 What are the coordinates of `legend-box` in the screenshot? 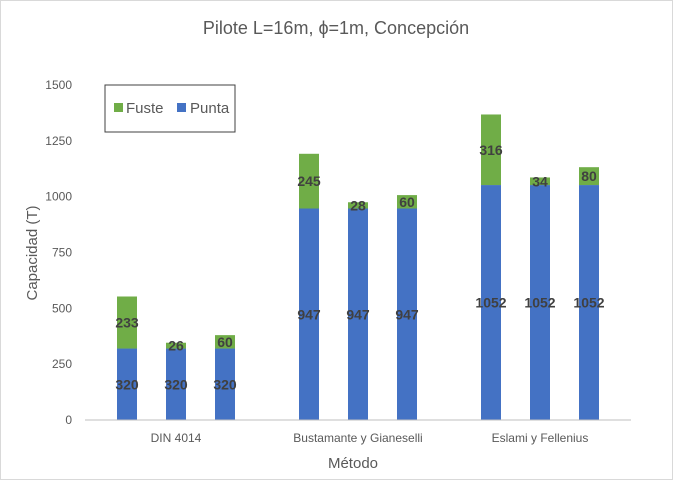 It's located at (170, 108).